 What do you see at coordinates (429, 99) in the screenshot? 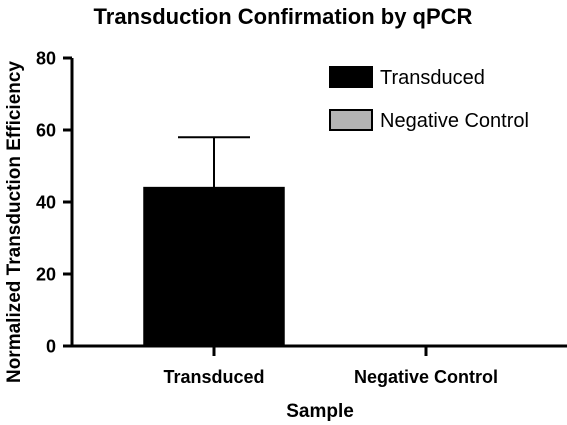
I see `legend: Transduced Negative Control` at bounding box center [429, 99].